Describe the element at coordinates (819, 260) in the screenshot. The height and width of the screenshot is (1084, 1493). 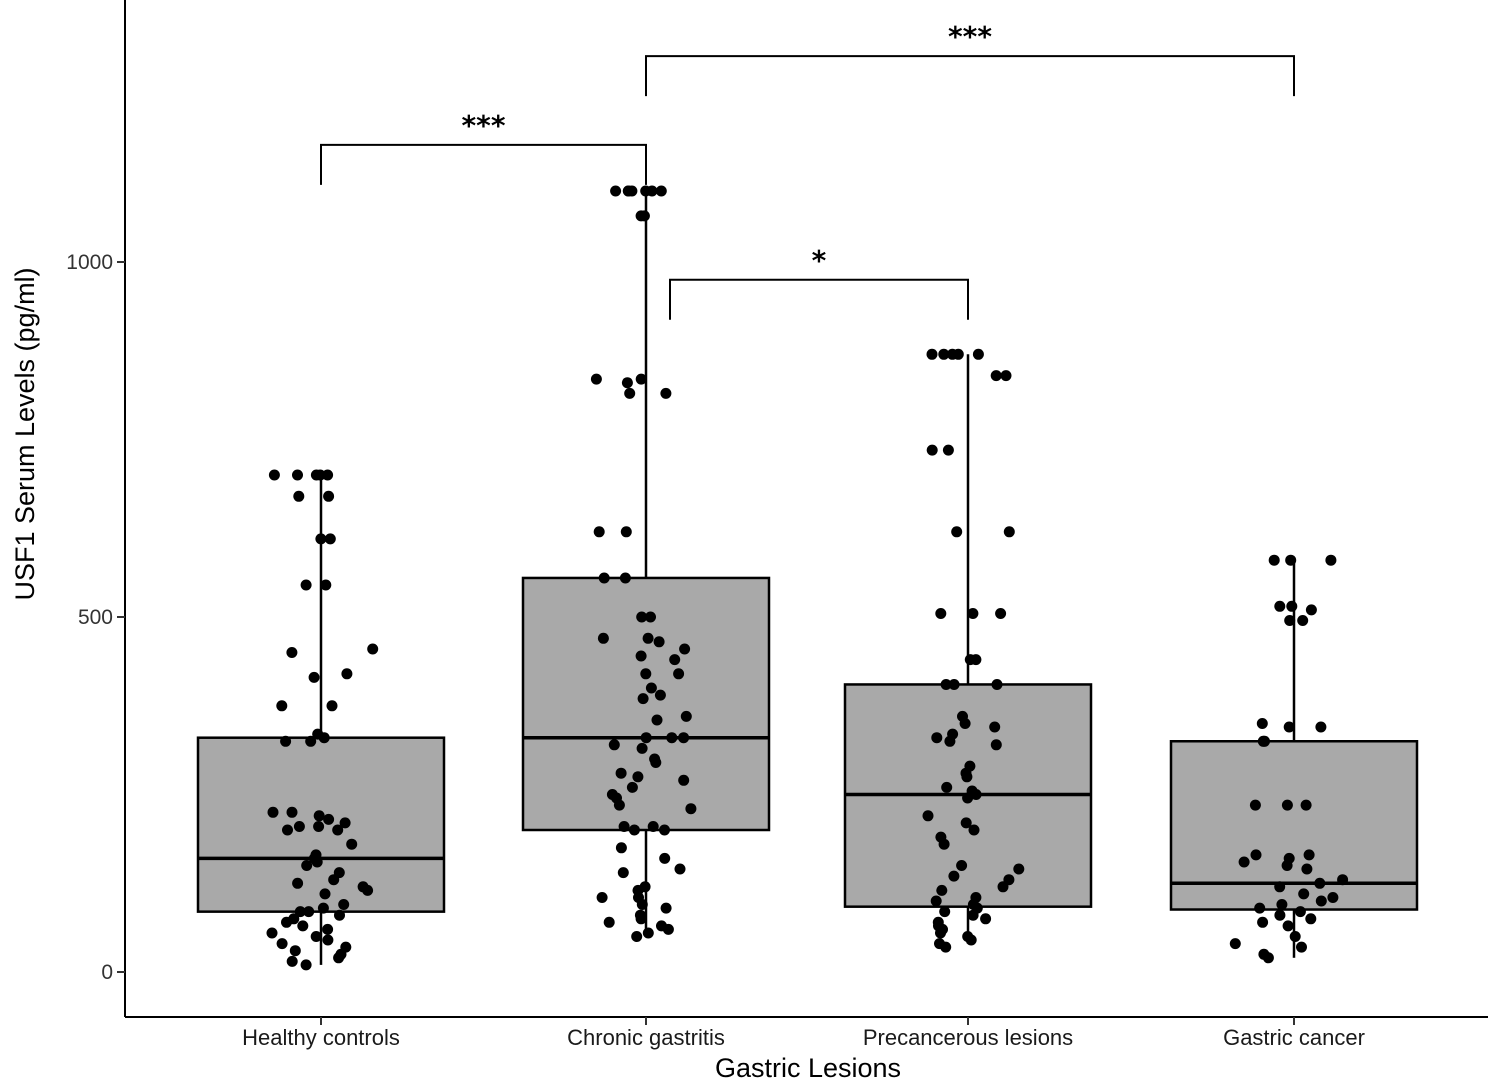
I see `significance-label: *` at that location.